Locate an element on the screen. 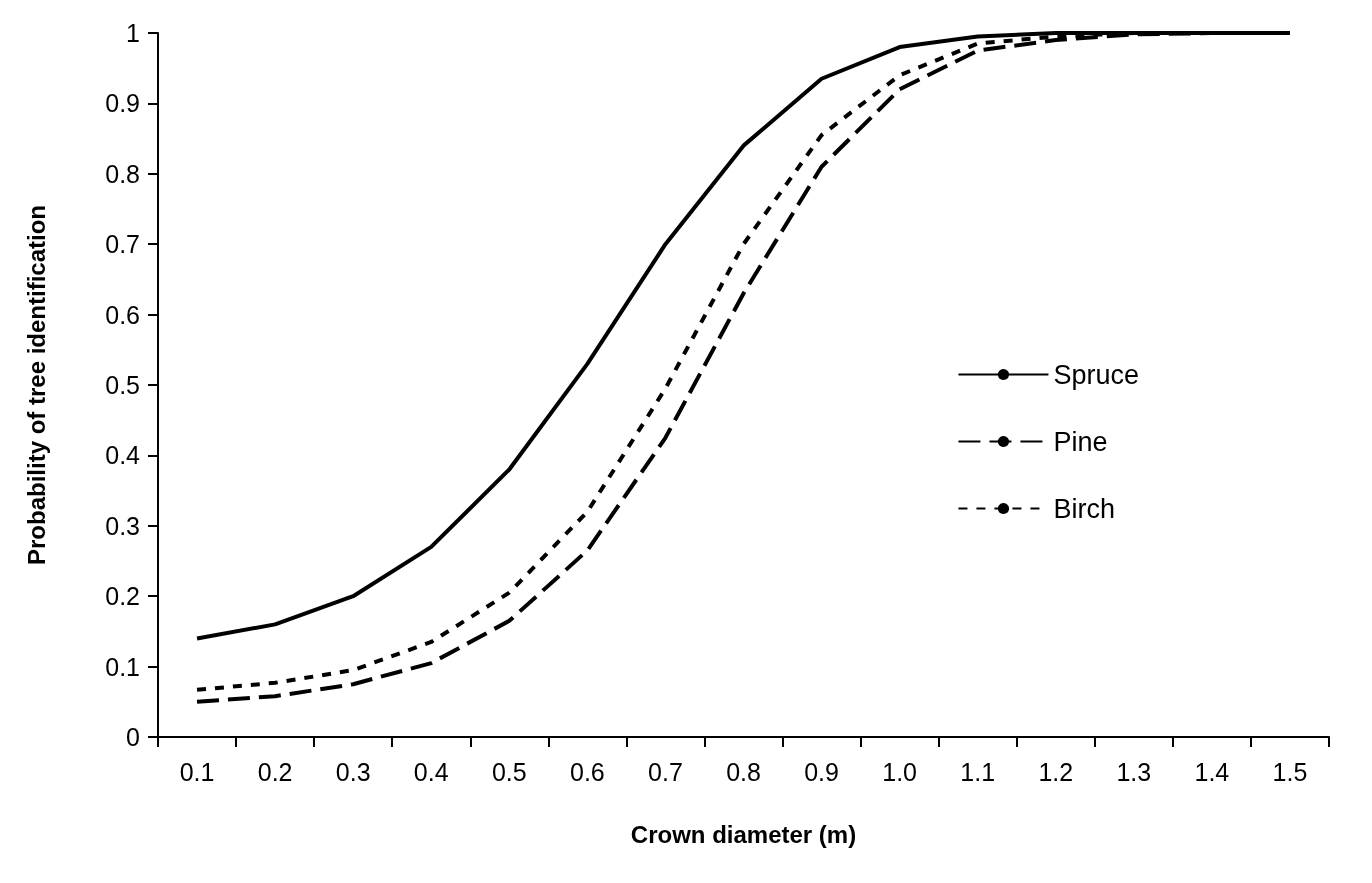 The image size is (1372, 883). y-tick-label: 0.6 is located at coordinates (122, 314).